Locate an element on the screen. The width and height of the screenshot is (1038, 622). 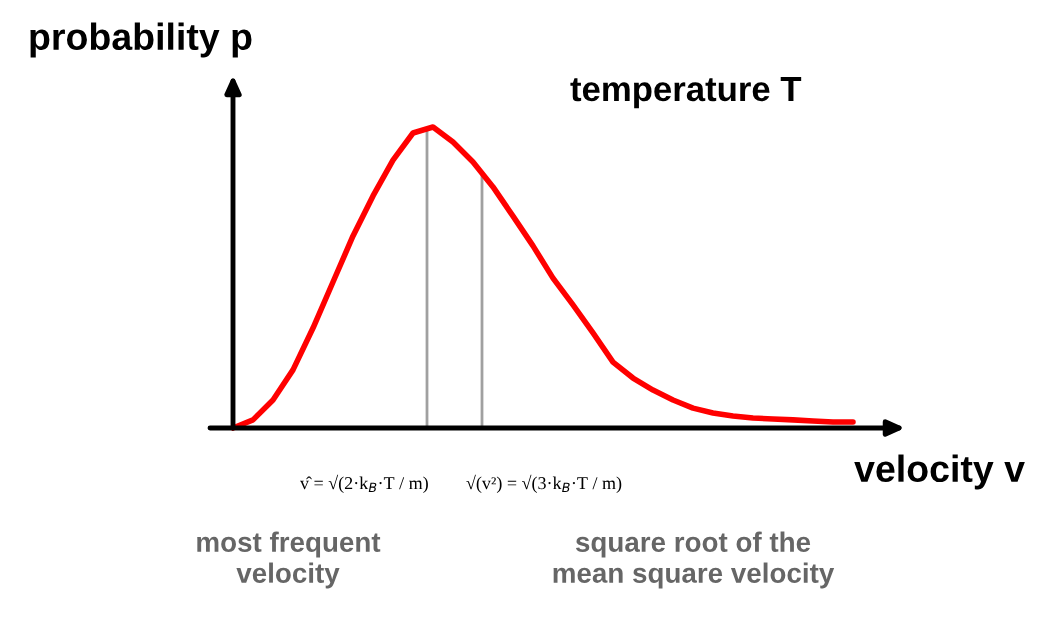
y-axis-title: probability p is located at coordinates (141, 40).